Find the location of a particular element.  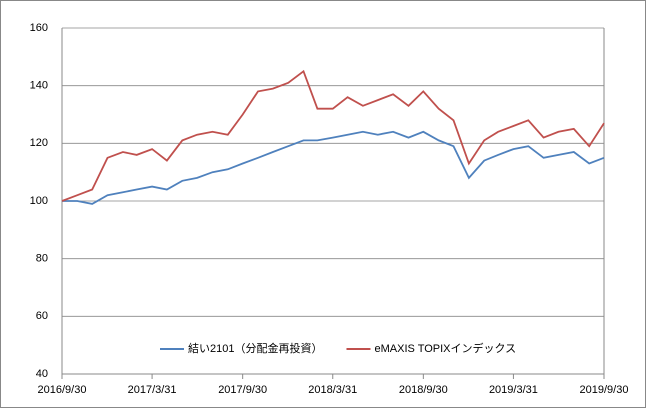

legend-label: eMAXIS TOPIXインデックス is located at coordinates (445, 348).